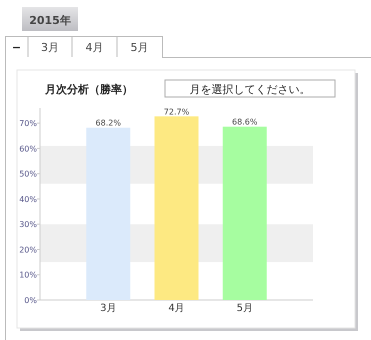 The image size is (371, 340). What do you see at coordinates (176, 308) in the screenshot?
I see `x-tick-label: 4月` at bounding box center [176, 308].